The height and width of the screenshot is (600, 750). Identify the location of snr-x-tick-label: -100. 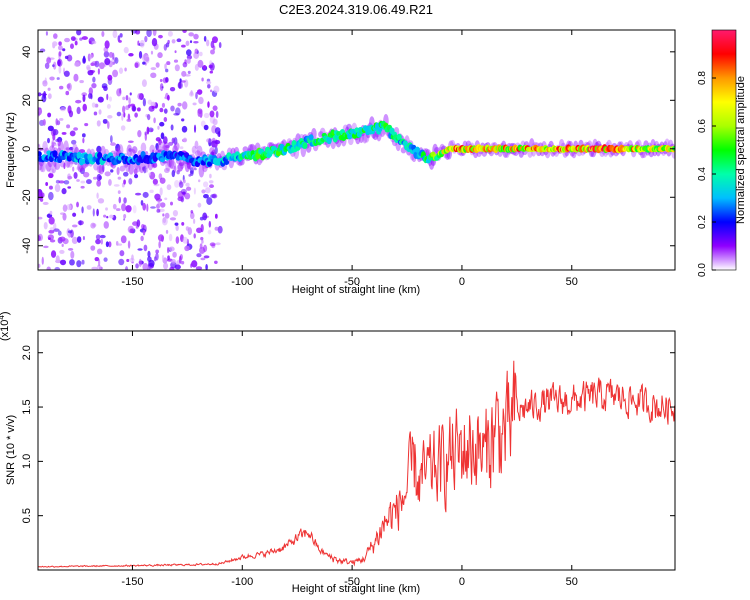
(242, 582).